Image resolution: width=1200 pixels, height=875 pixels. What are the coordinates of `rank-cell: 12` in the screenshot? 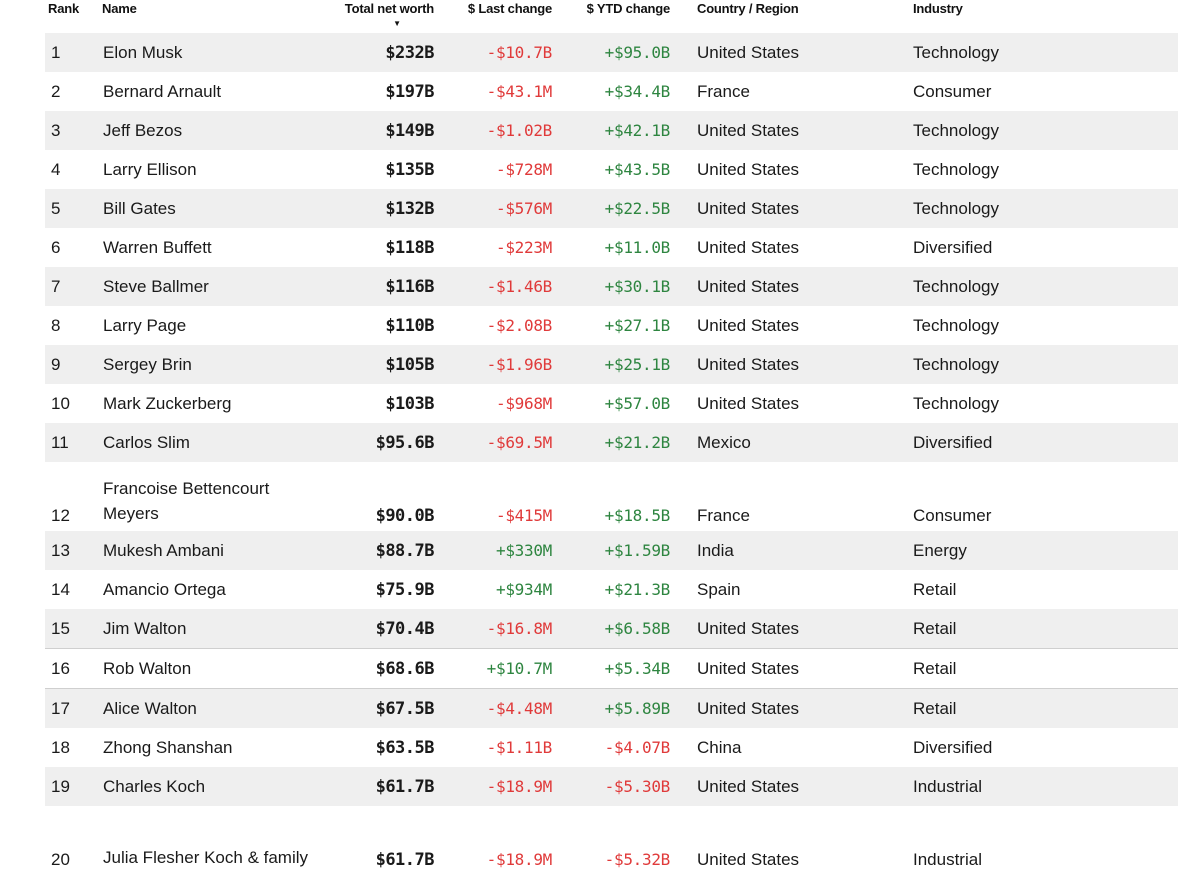 It's located at (60, 515).